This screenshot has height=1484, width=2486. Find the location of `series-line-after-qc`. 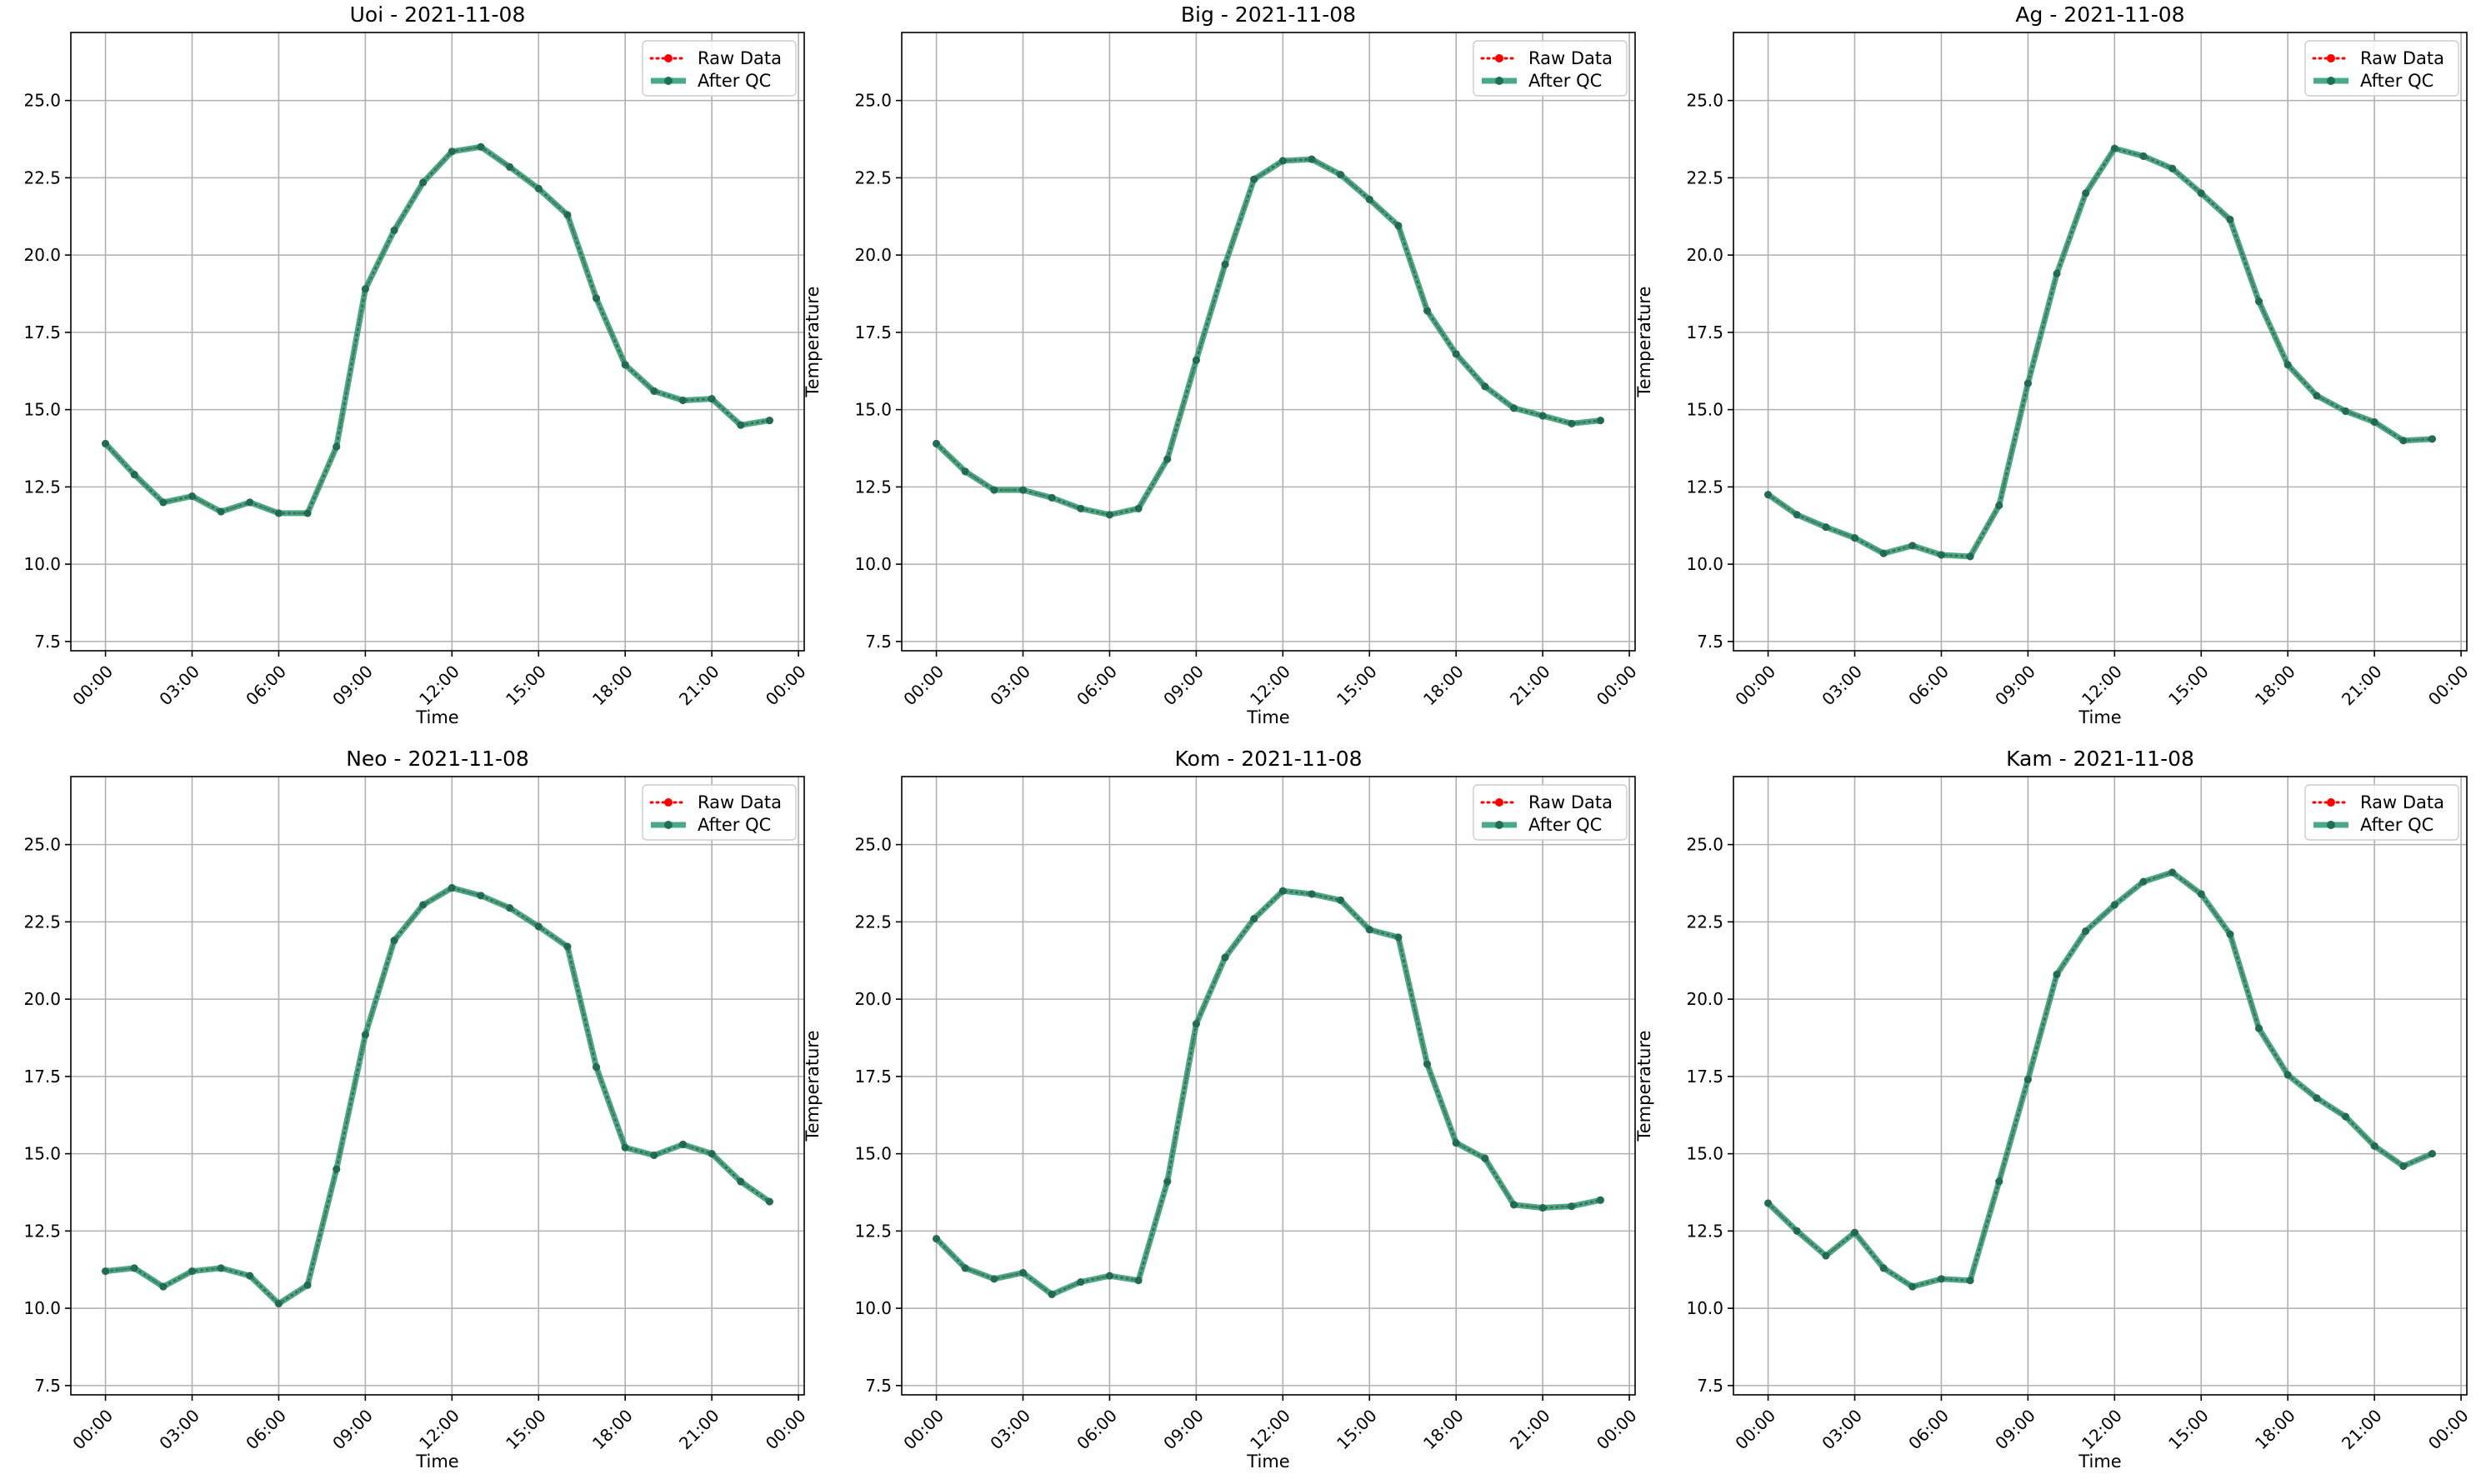

series-line-after-qc is located at coordinates (2099, 1079).